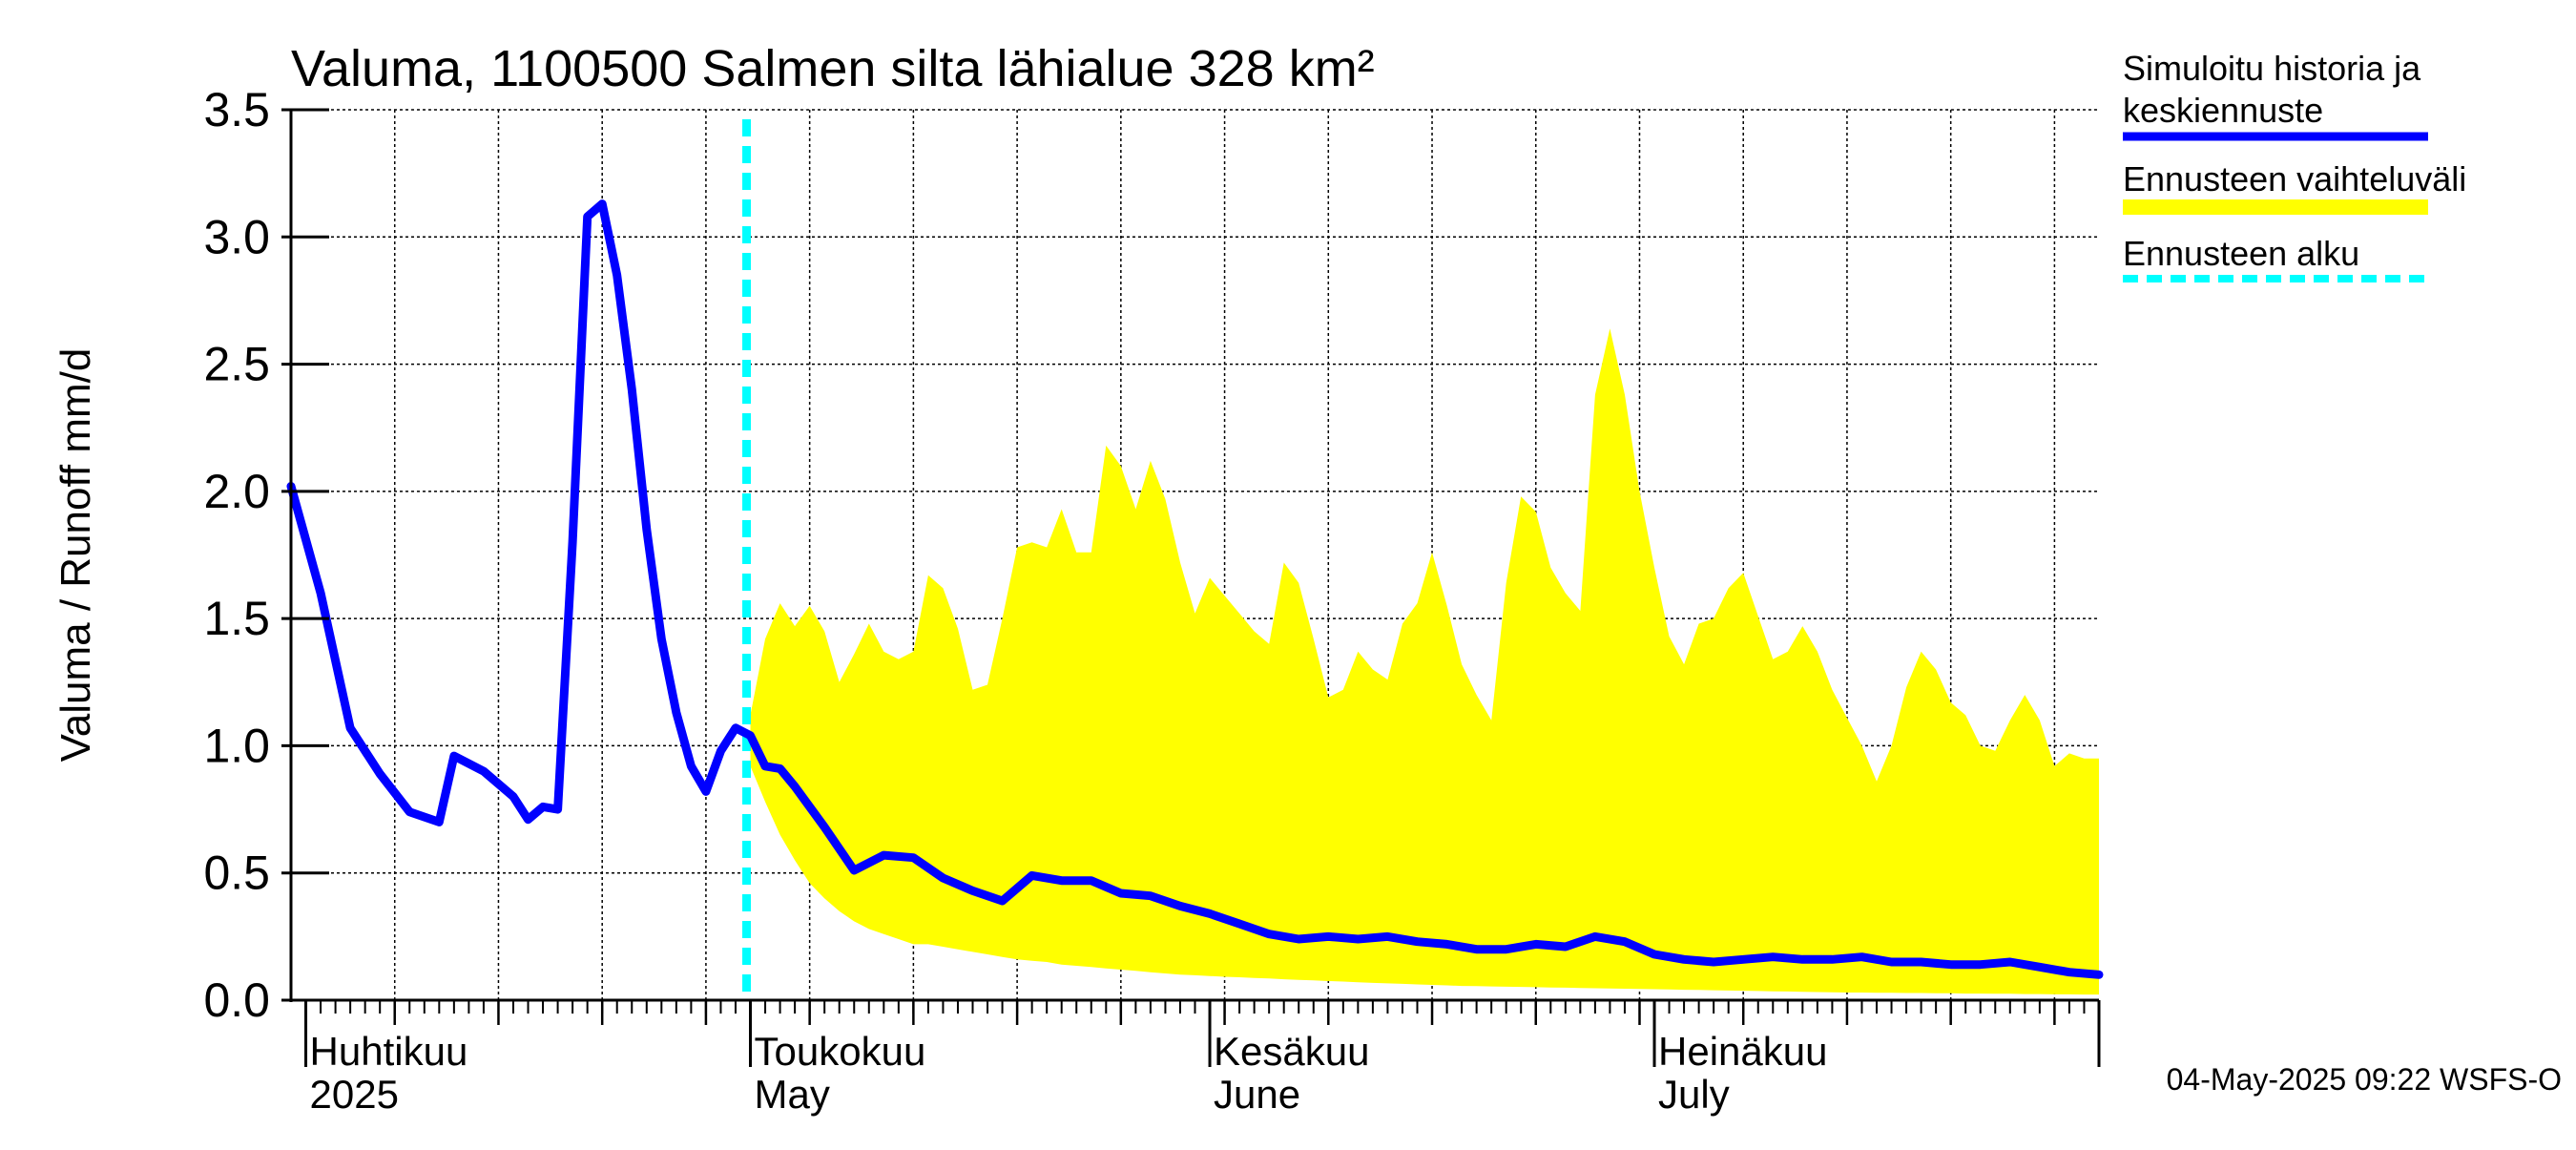 The image size is (2576, 1150). What do you see at coordinates (236, 492) in the screenshot?
I see `y-tick-label: 2.0` at bounding box center [236, 492].